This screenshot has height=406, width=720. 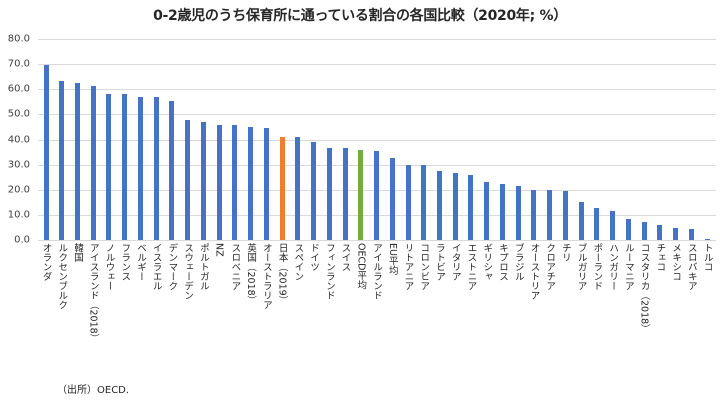 What do you see at coordinates (424, 267) in the screenshot?
I see `x-tick-label: コロンビア` at bounding box center [424, 267].